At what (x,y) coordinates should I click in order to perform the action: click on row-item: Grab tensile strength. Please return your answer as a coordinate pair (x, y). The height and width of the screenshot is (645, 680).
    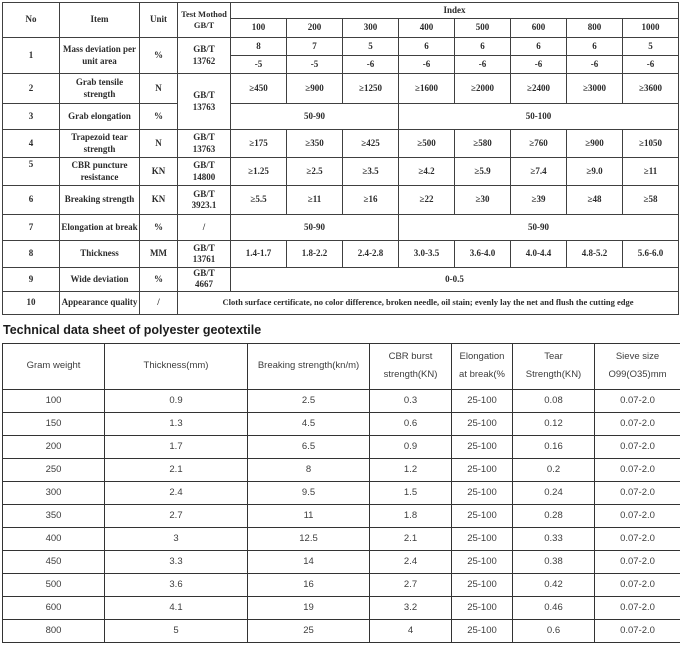
    Looking at the image, I should click on (100, 89).